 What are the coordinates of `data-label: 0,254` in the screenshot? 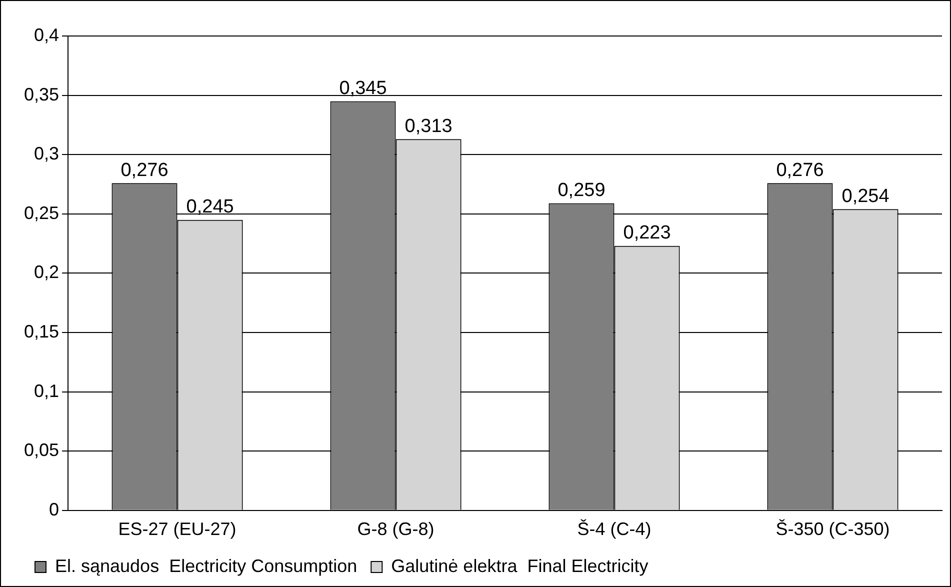 It's located at (866, 196).